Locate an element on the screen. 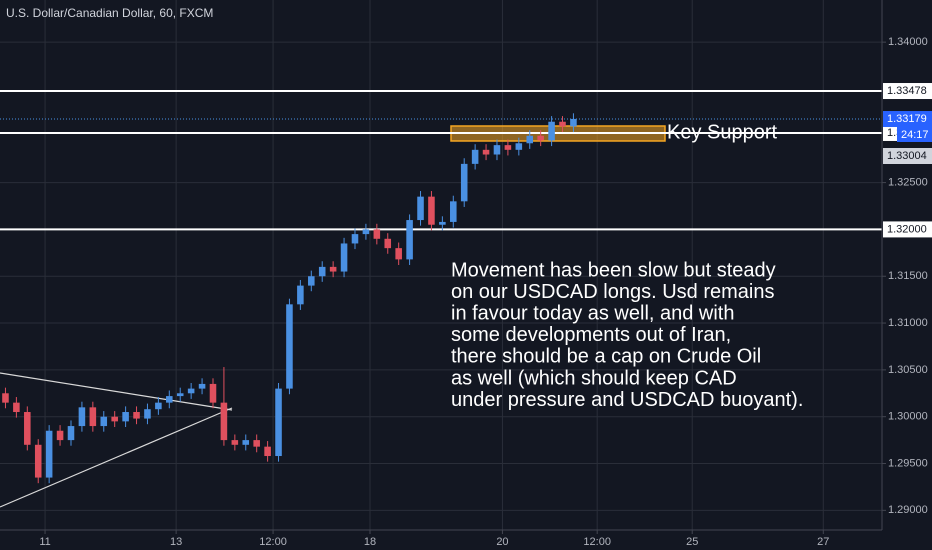  level-label: 1.32000 is located at coordinates (907, 229).